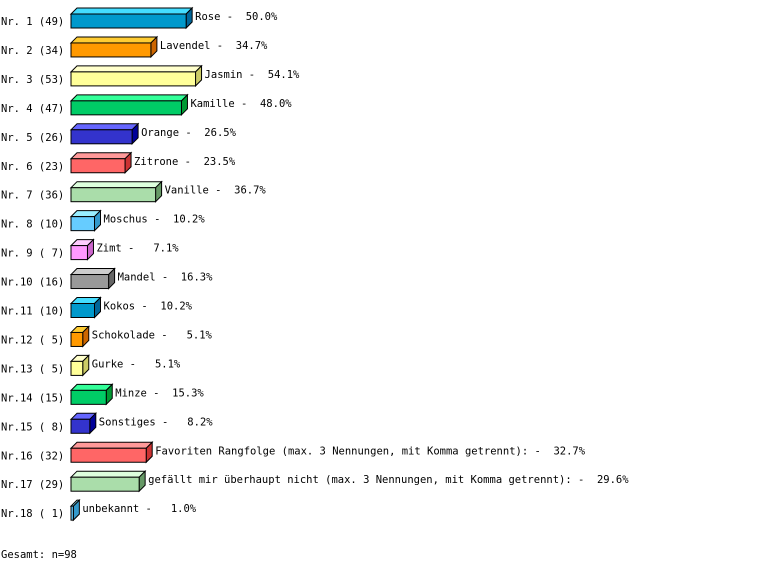 The image size is (759, 571). I want to click on bar-value-label: Zimt - 7.1%, so click(137, 249).